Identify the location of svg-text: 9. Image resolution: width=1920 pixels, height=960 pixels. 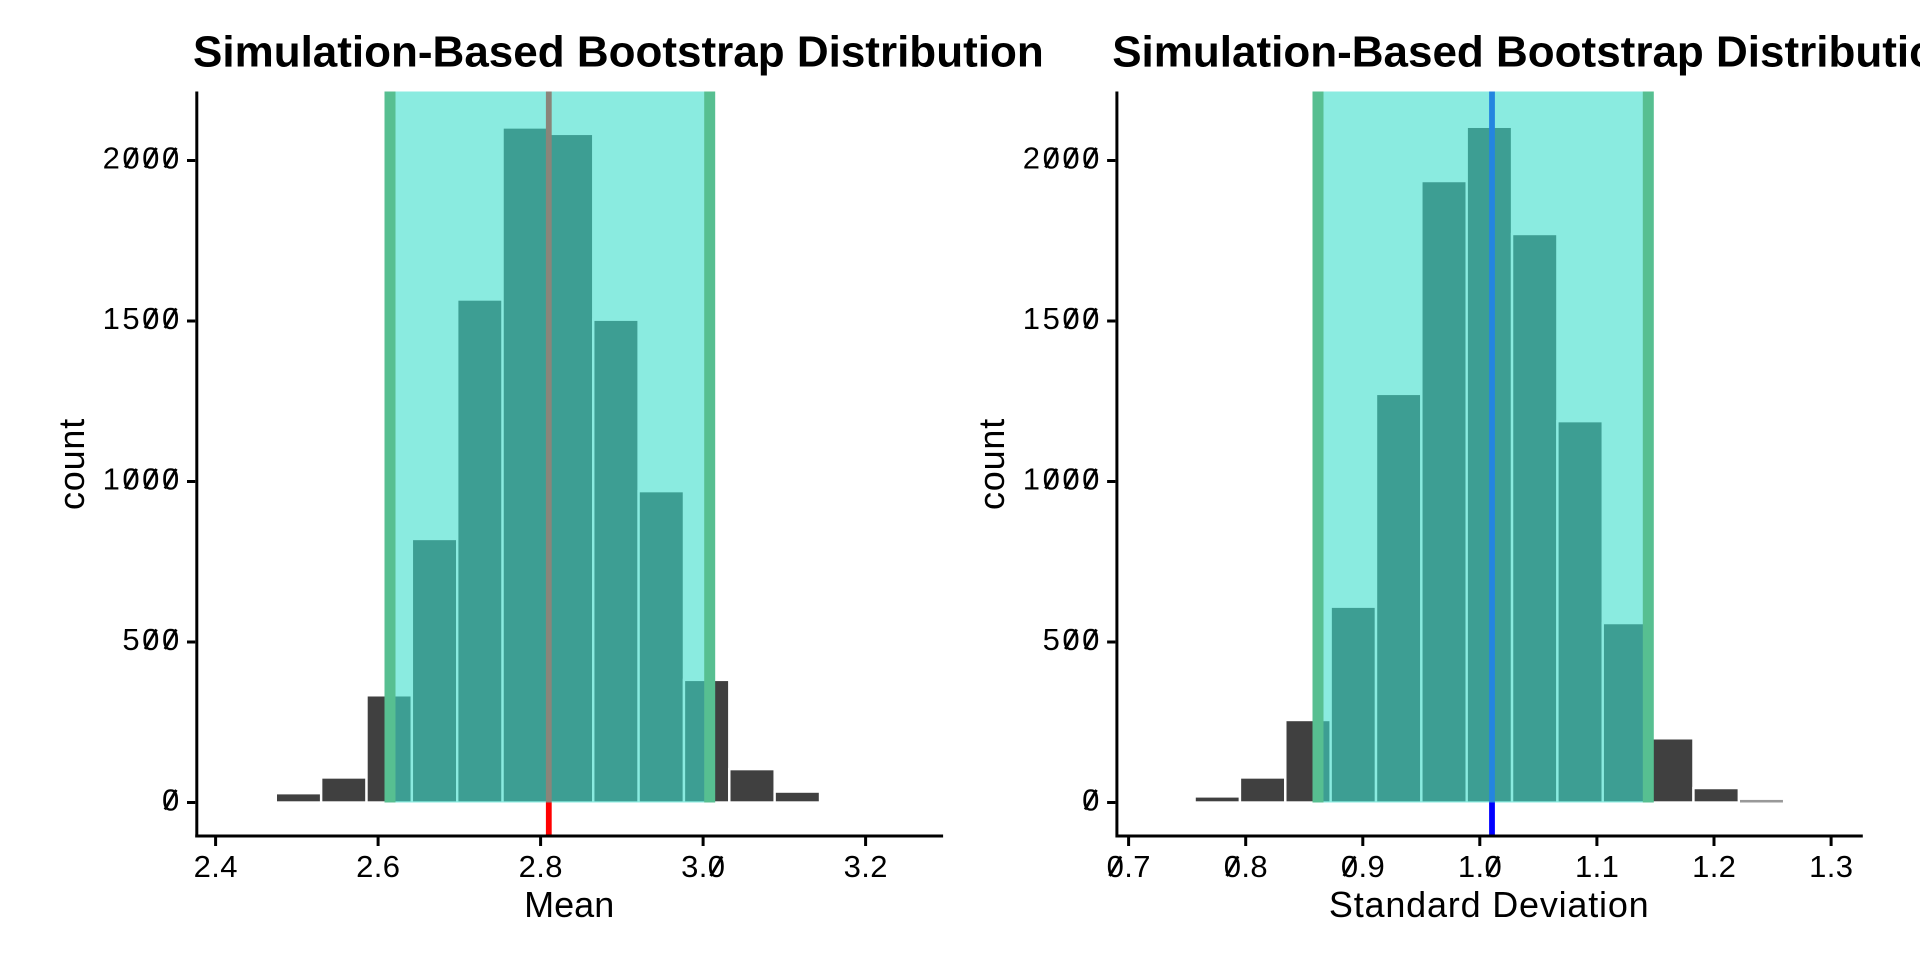
(1375, 866).